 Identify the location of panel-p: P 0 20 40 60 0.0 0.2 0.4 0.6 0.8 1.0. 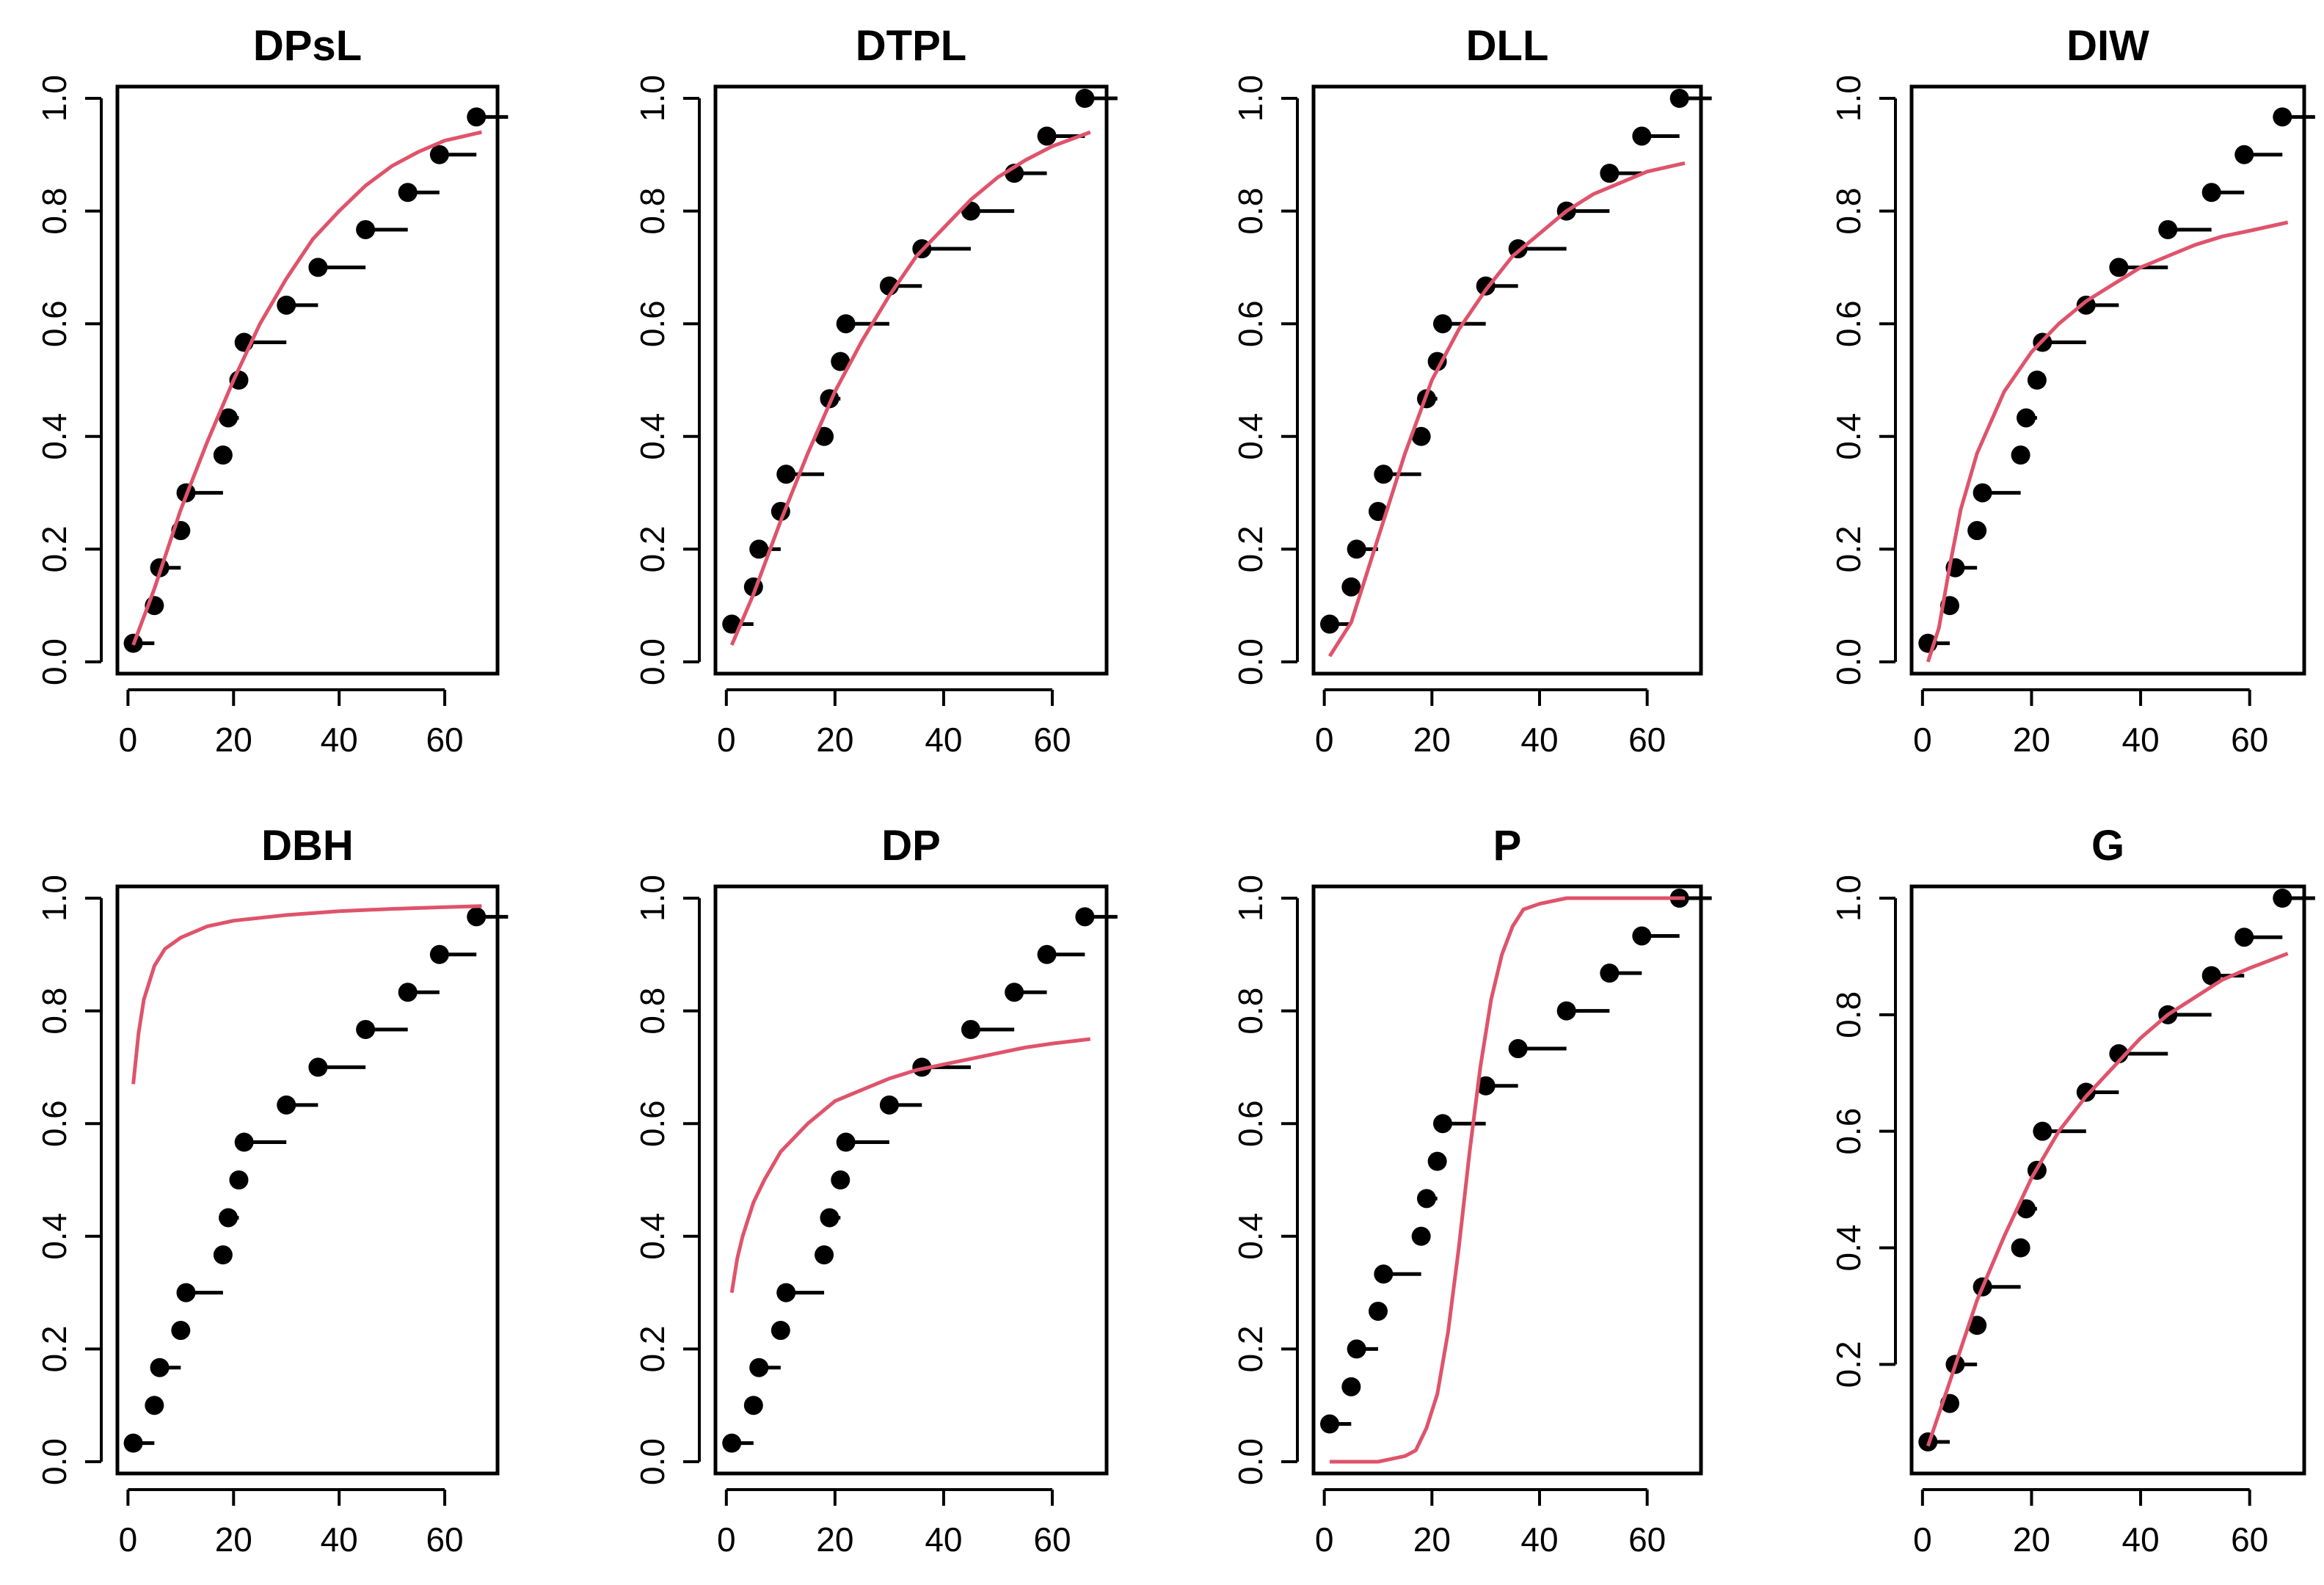
(1471, 1190).